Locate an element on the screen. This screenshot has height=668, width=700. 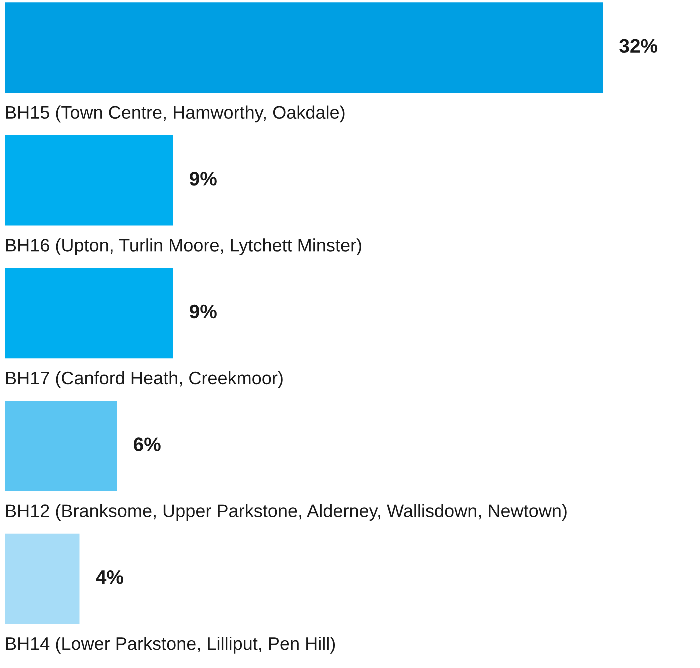
y-tick-label: BH17 (Canford Heath, Creekmoor) is located at coordinates (144, 379).